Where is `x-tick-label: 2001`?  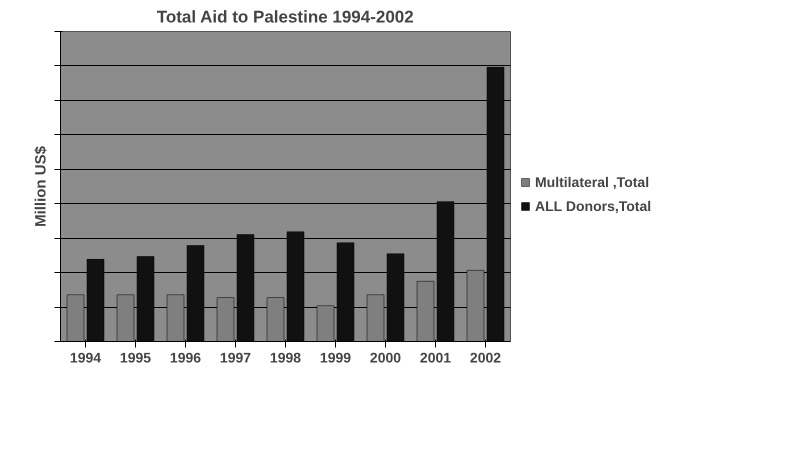 x-tick-label: 2001 is located at coordinates (436, 358).